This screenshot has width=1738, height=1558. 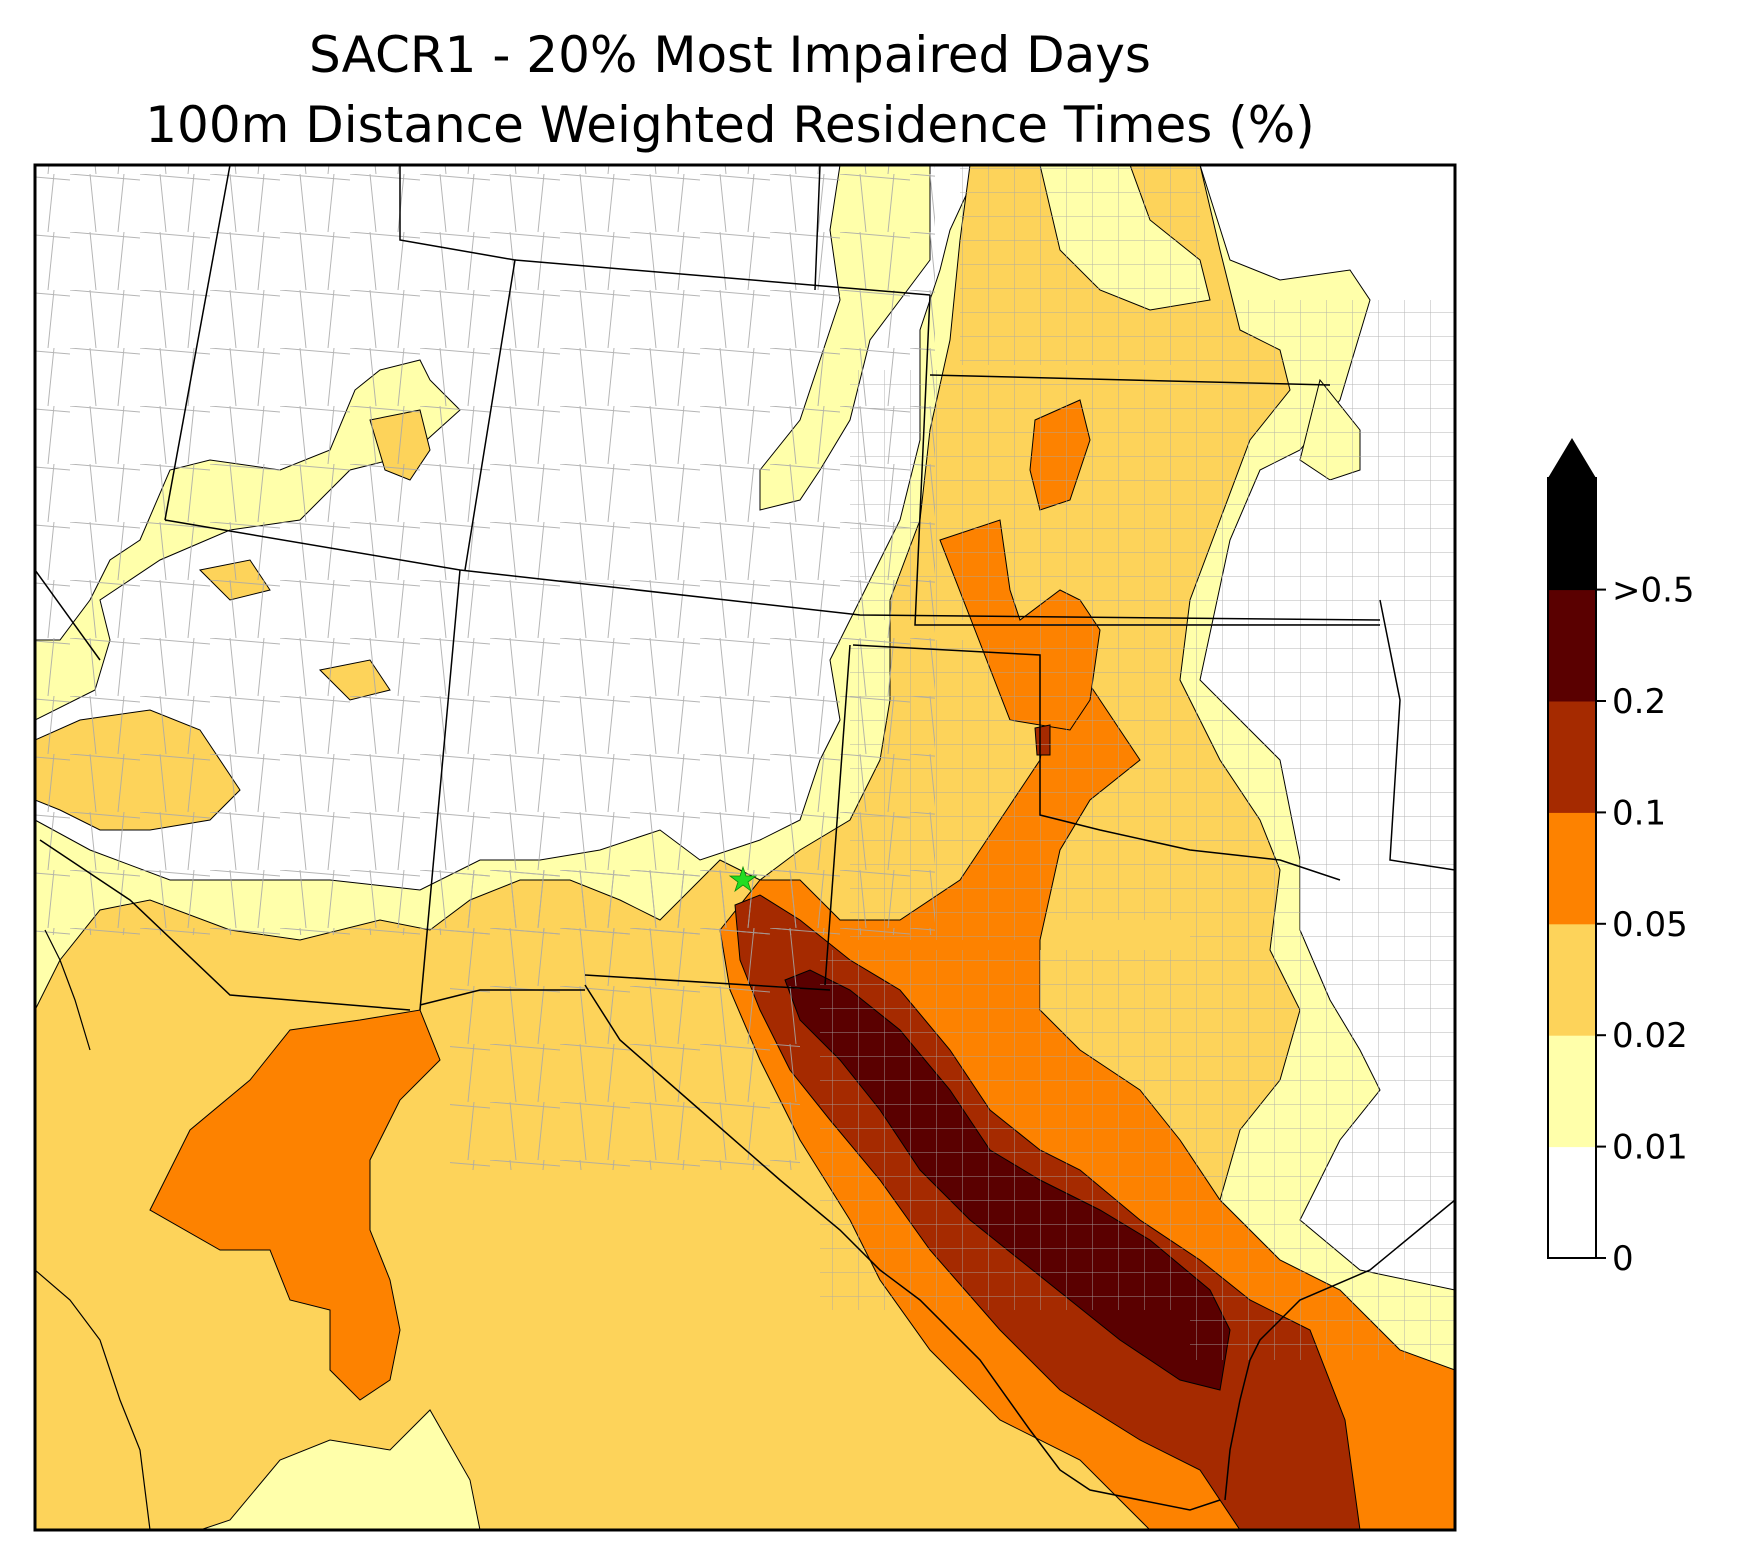 What do you see at coordinates (1653, 591) in the screenshot?
I see `colorbar-tick-label: >0.5` at bounding box center [1653, 591].